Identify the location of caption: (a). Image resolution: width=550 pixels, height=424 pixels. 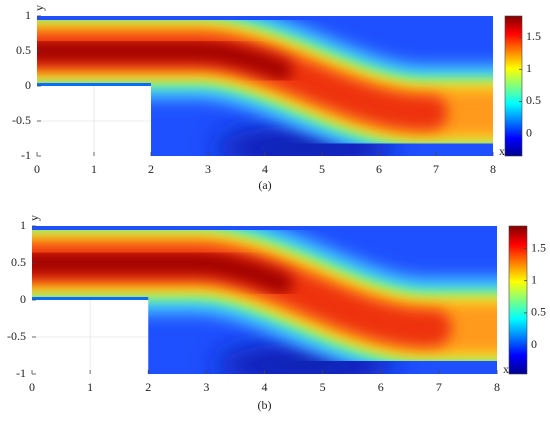
(264, 185).